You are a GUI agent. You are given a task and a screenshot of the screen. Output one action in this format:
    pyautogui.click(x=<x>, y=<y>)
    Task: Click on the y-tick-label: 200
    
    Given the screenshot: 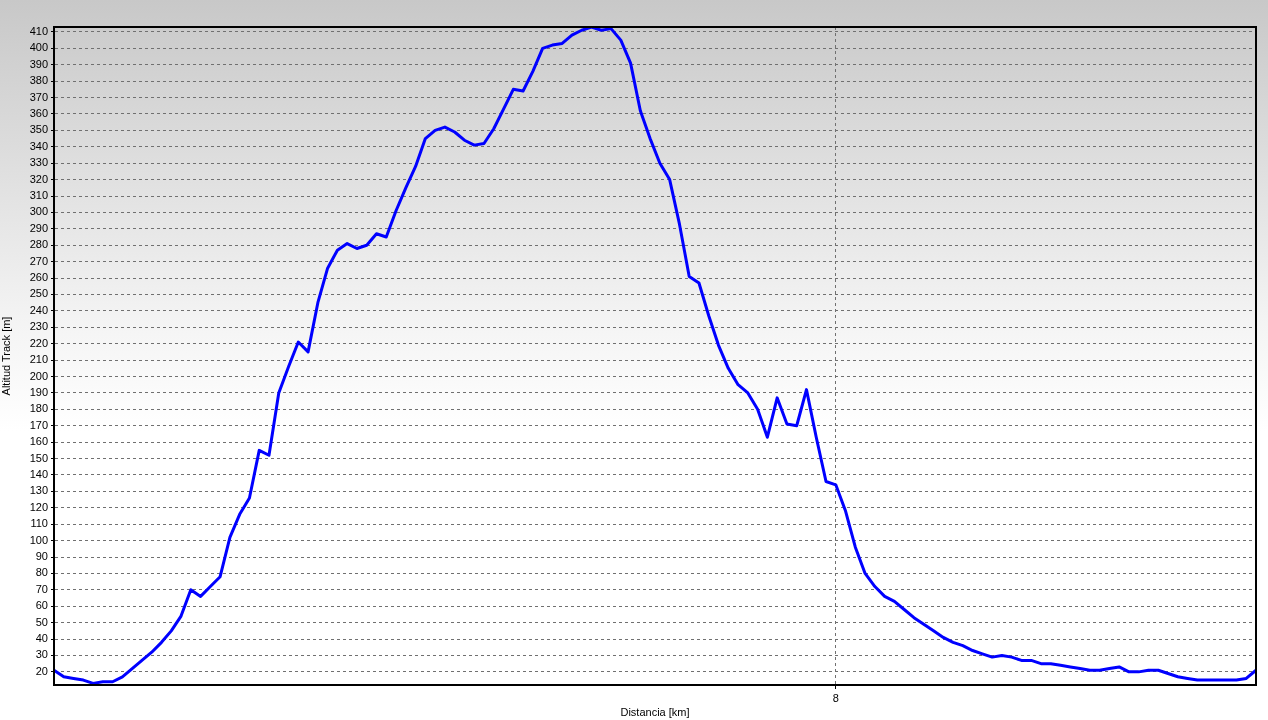 What is the action you would take?
    pyautogui.click(x=38, y=375)
    